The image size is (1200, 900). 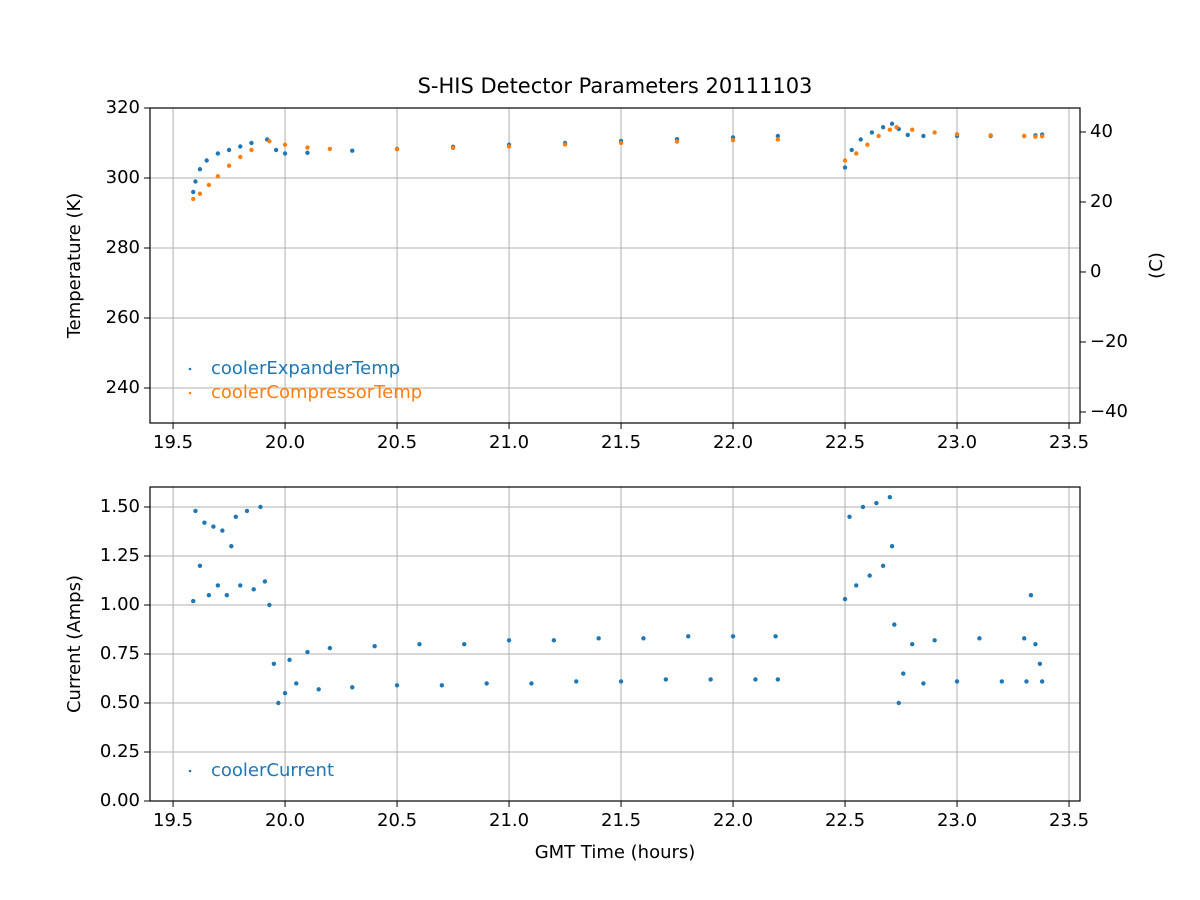 What do you see at coordinates (120, 555) in the screenshot?
I see `y-tick-label: 1.25` at bounding box center [120, 555].